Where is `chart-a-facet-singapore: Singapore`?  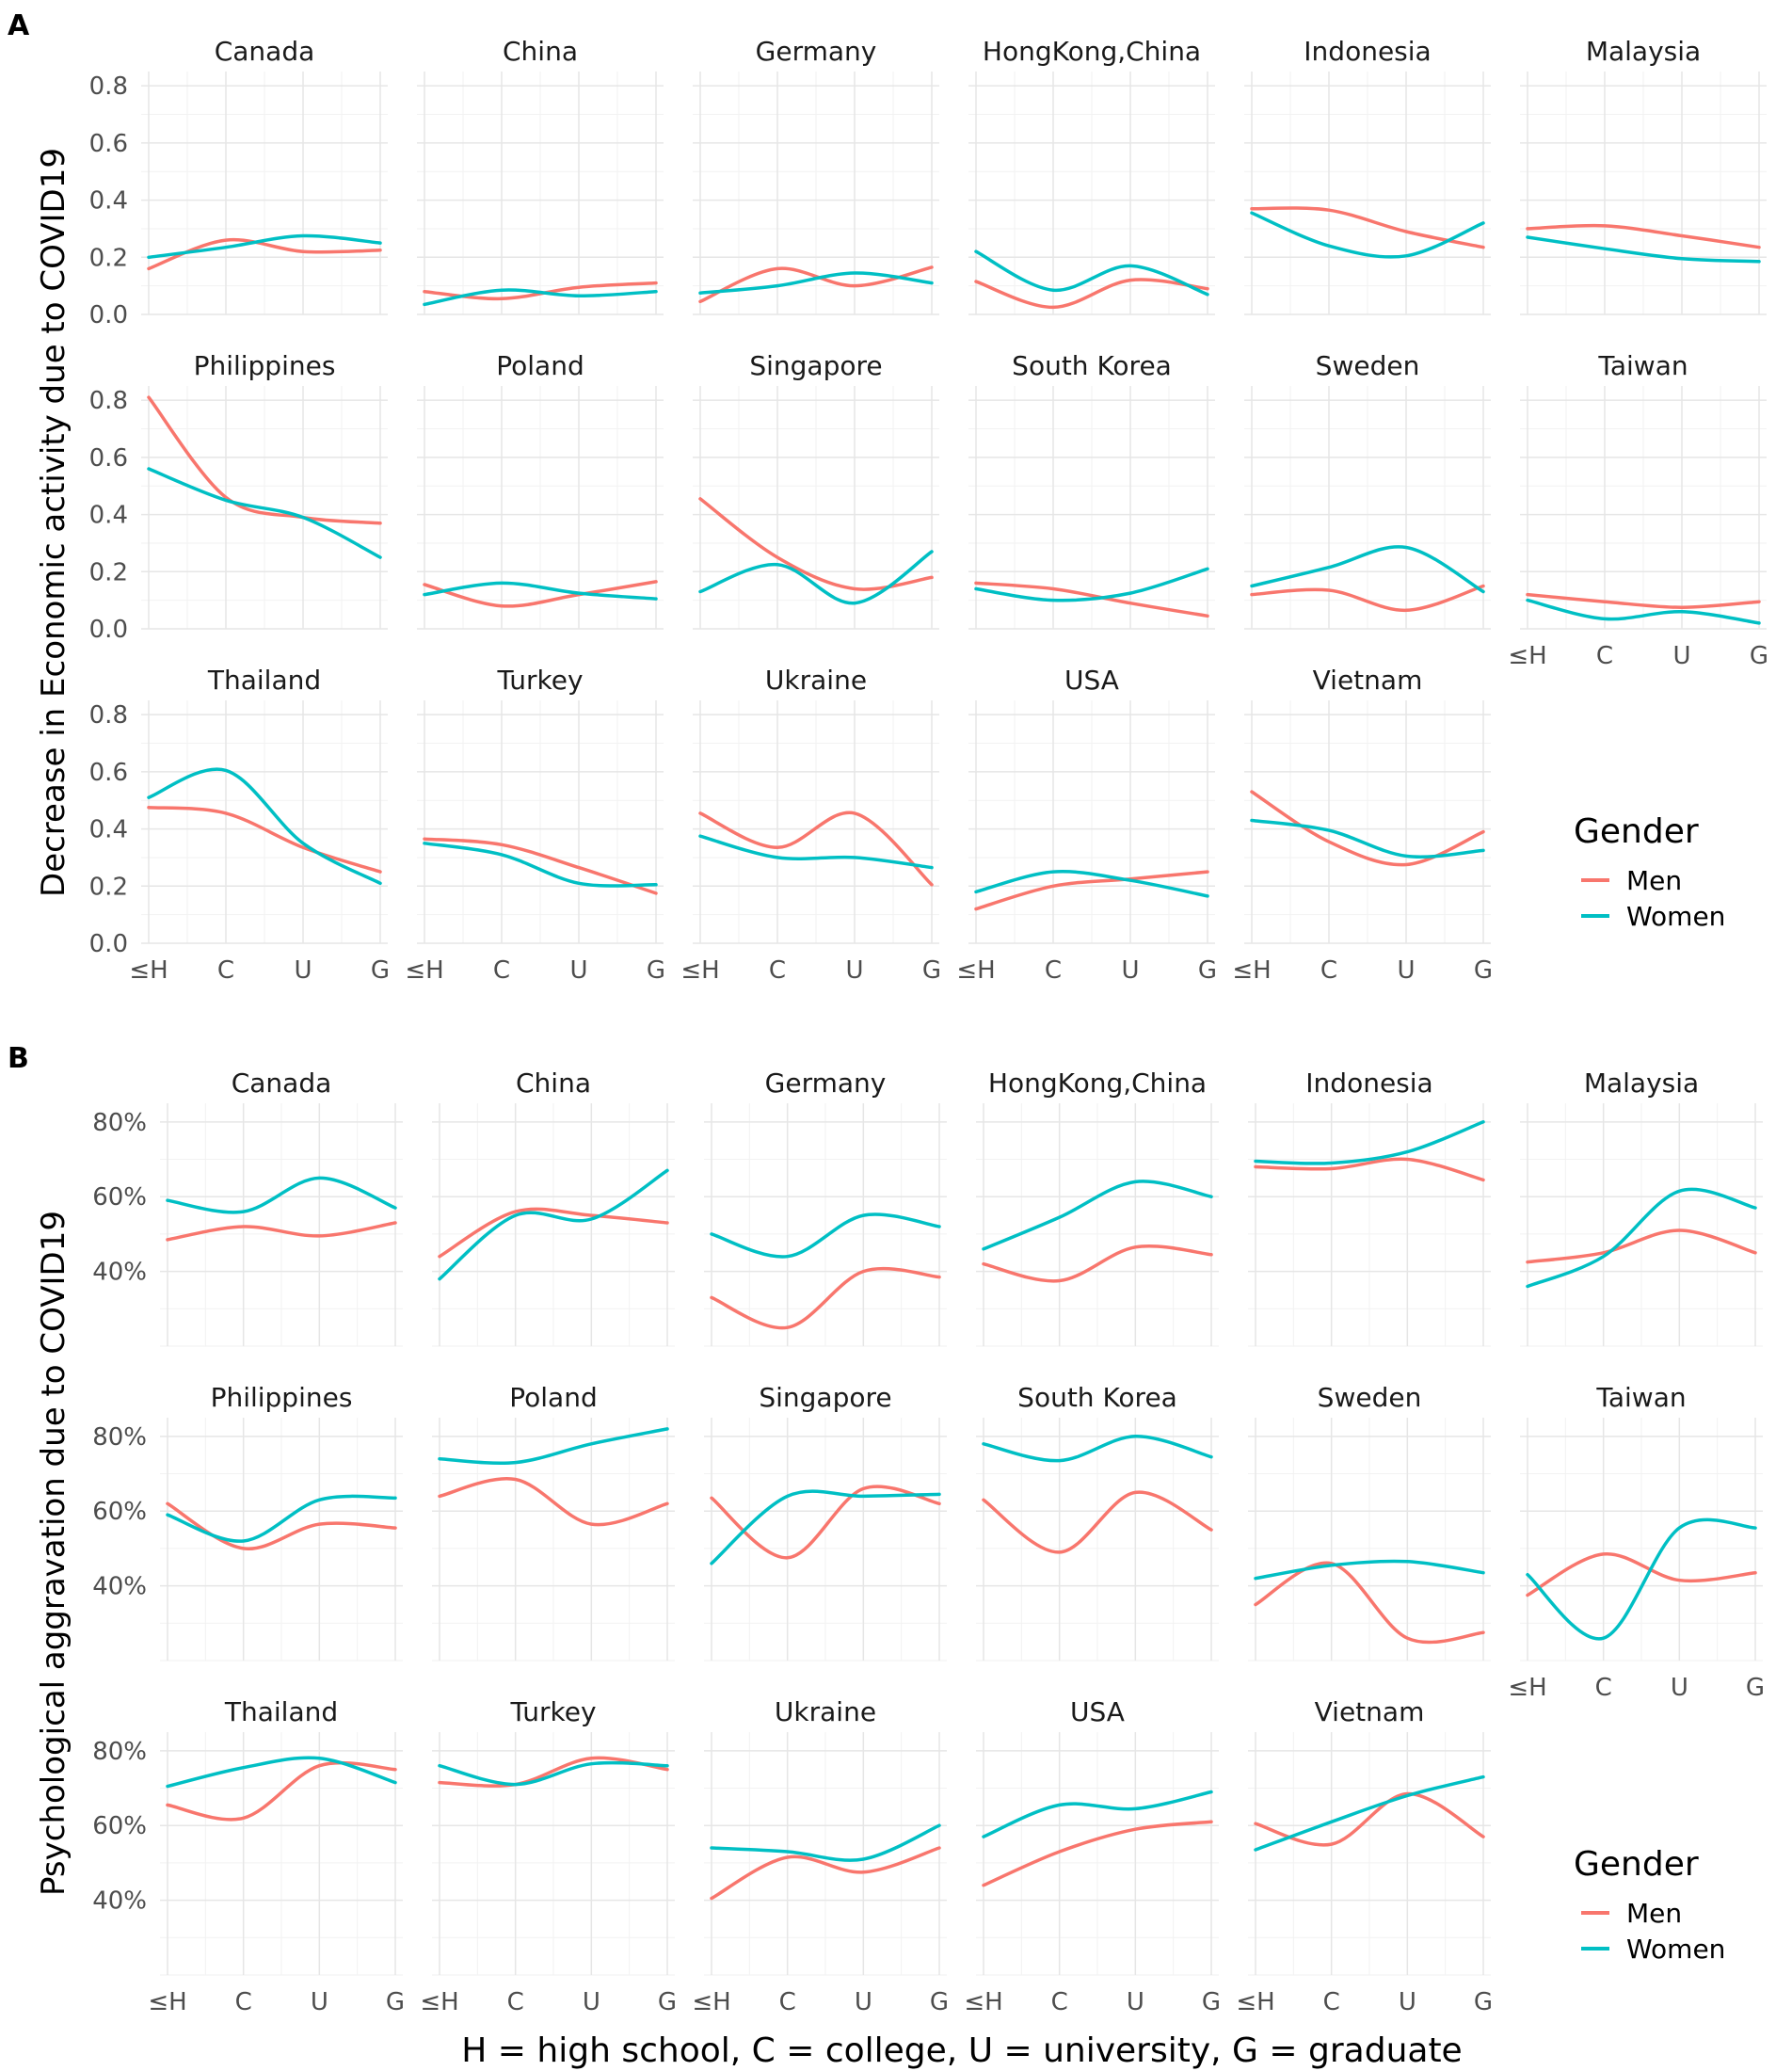
chart-a-facet-singapore: Singapore is located at coordinates (816, 490).